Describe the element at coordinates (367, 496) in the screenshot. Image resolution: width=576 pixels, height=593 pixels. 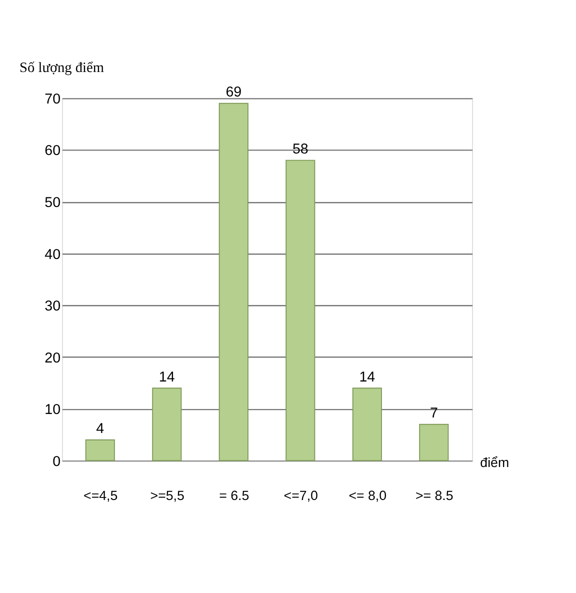
I see `x-tick-label: <= 8,0` at that location.